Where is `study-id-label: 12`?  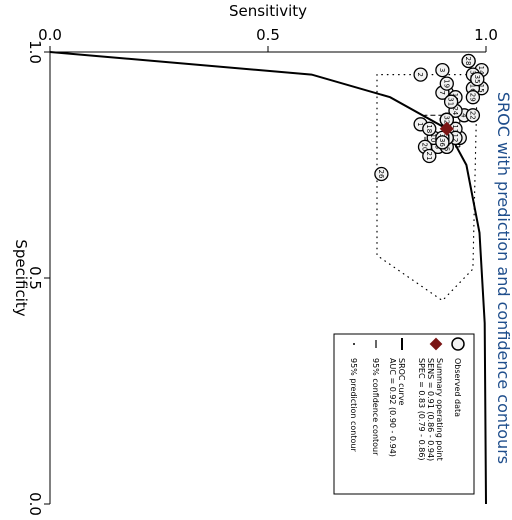
study-id-label: 12 is located at coordinates (455, 137).